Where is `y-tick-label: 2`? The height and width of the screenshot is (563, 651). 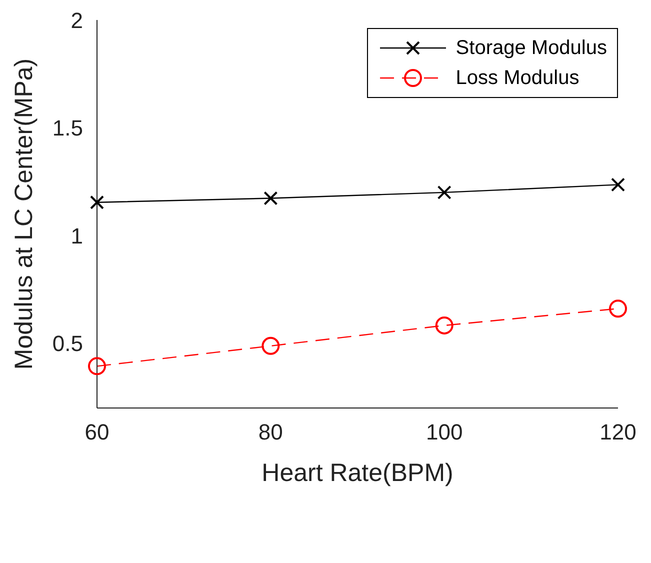 y-tick-label: 2 is located at coordinates (76, 20).